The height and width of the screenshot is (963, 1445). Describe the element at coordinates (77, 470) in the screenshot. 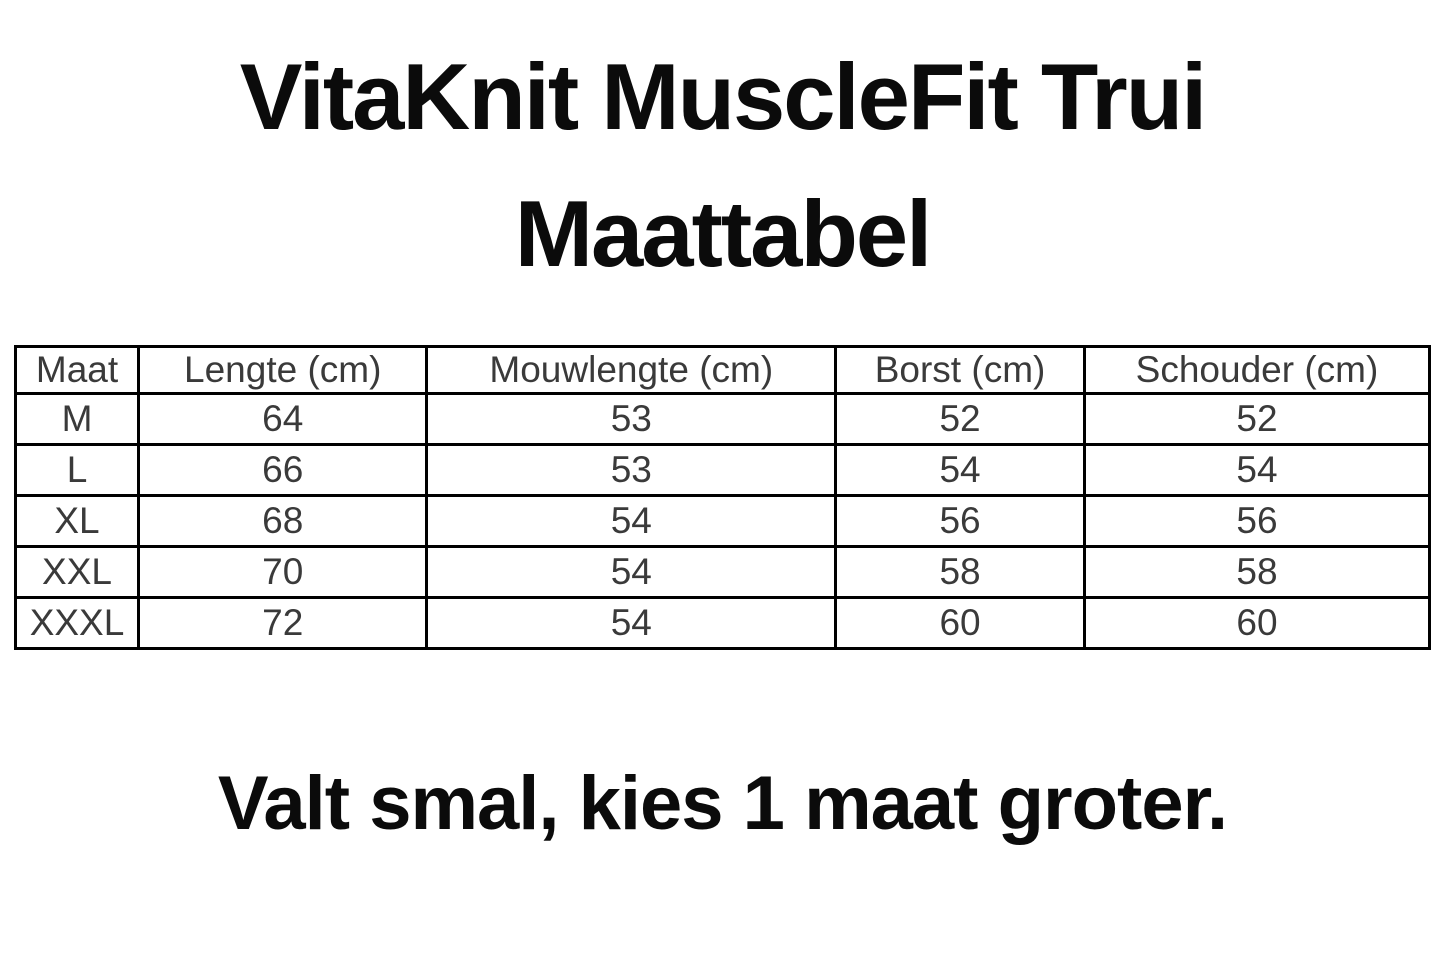

I see `size-label-cell: L` at that location.